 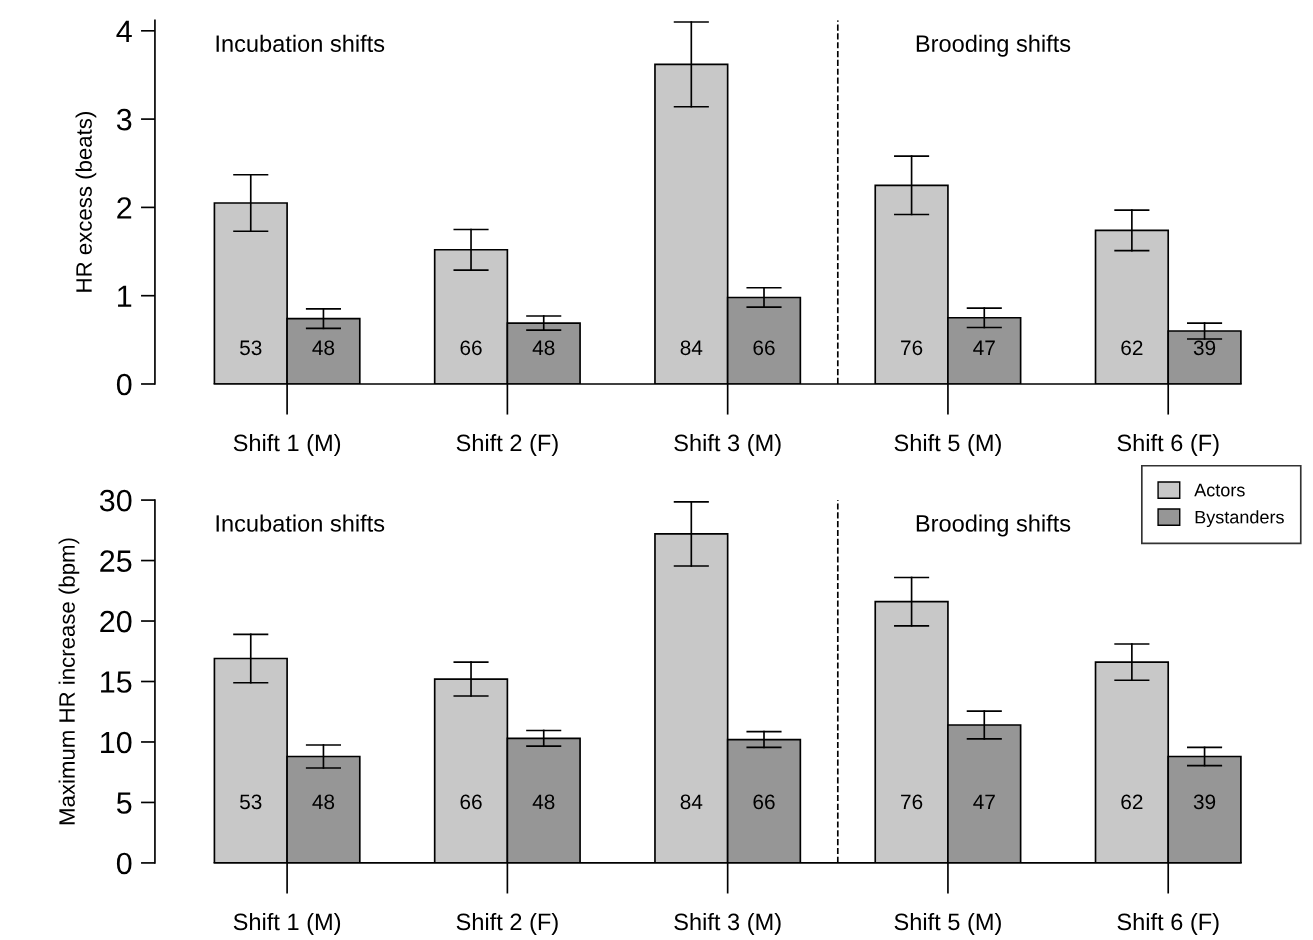 I want to click on y-axis-title: Maximum HR increase (bpm), so click(x=69, y=681).